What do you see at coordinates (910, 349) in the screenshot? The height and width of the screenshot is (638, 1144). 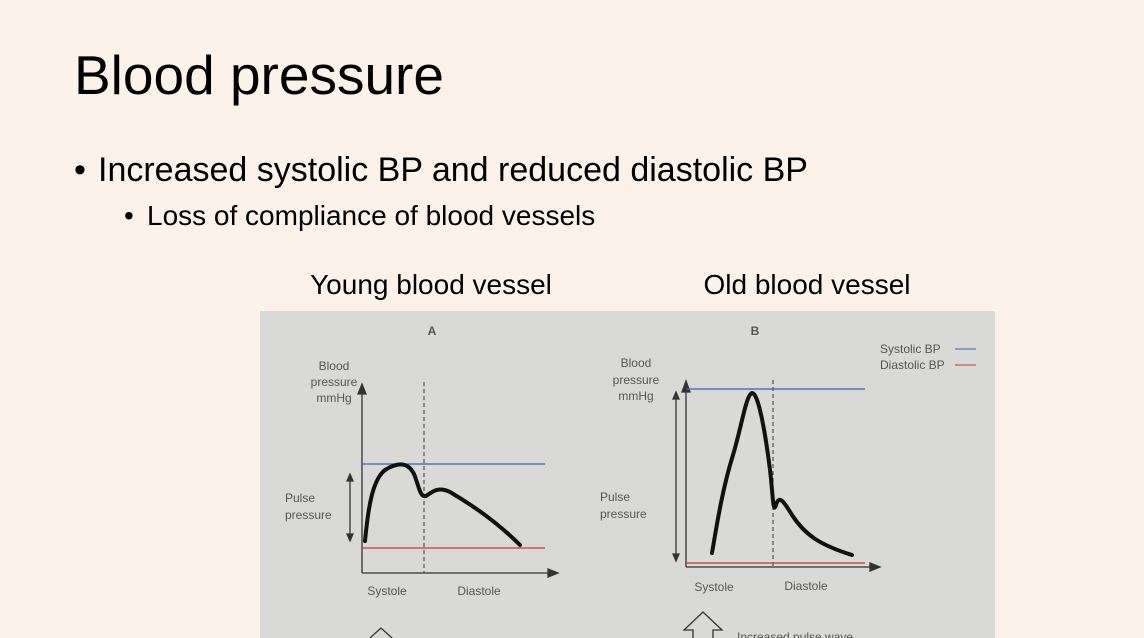 I see `legend-label: Systolic BP` at bounding box center [910, 349].